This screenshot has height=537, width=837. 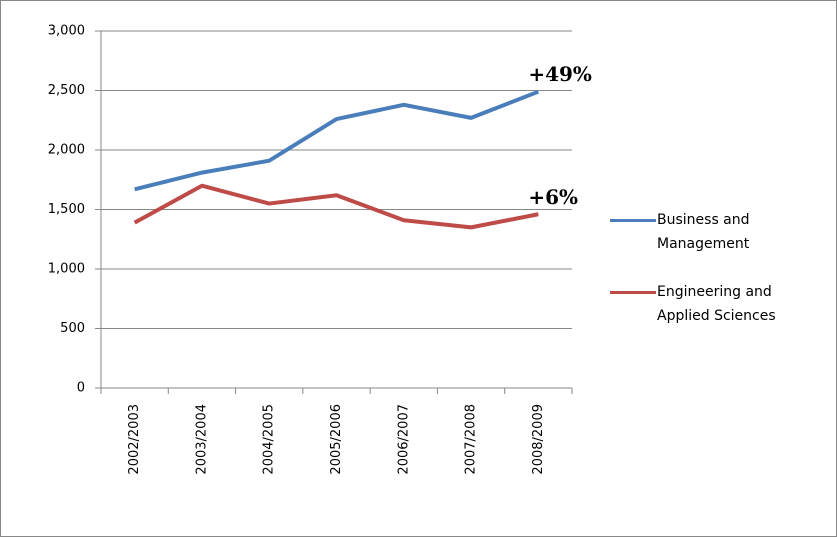 What do you see at coordinates (66, 269) in the screenshot?
I see `y-tick-label: 1,000` at bounding box center [66, 269].